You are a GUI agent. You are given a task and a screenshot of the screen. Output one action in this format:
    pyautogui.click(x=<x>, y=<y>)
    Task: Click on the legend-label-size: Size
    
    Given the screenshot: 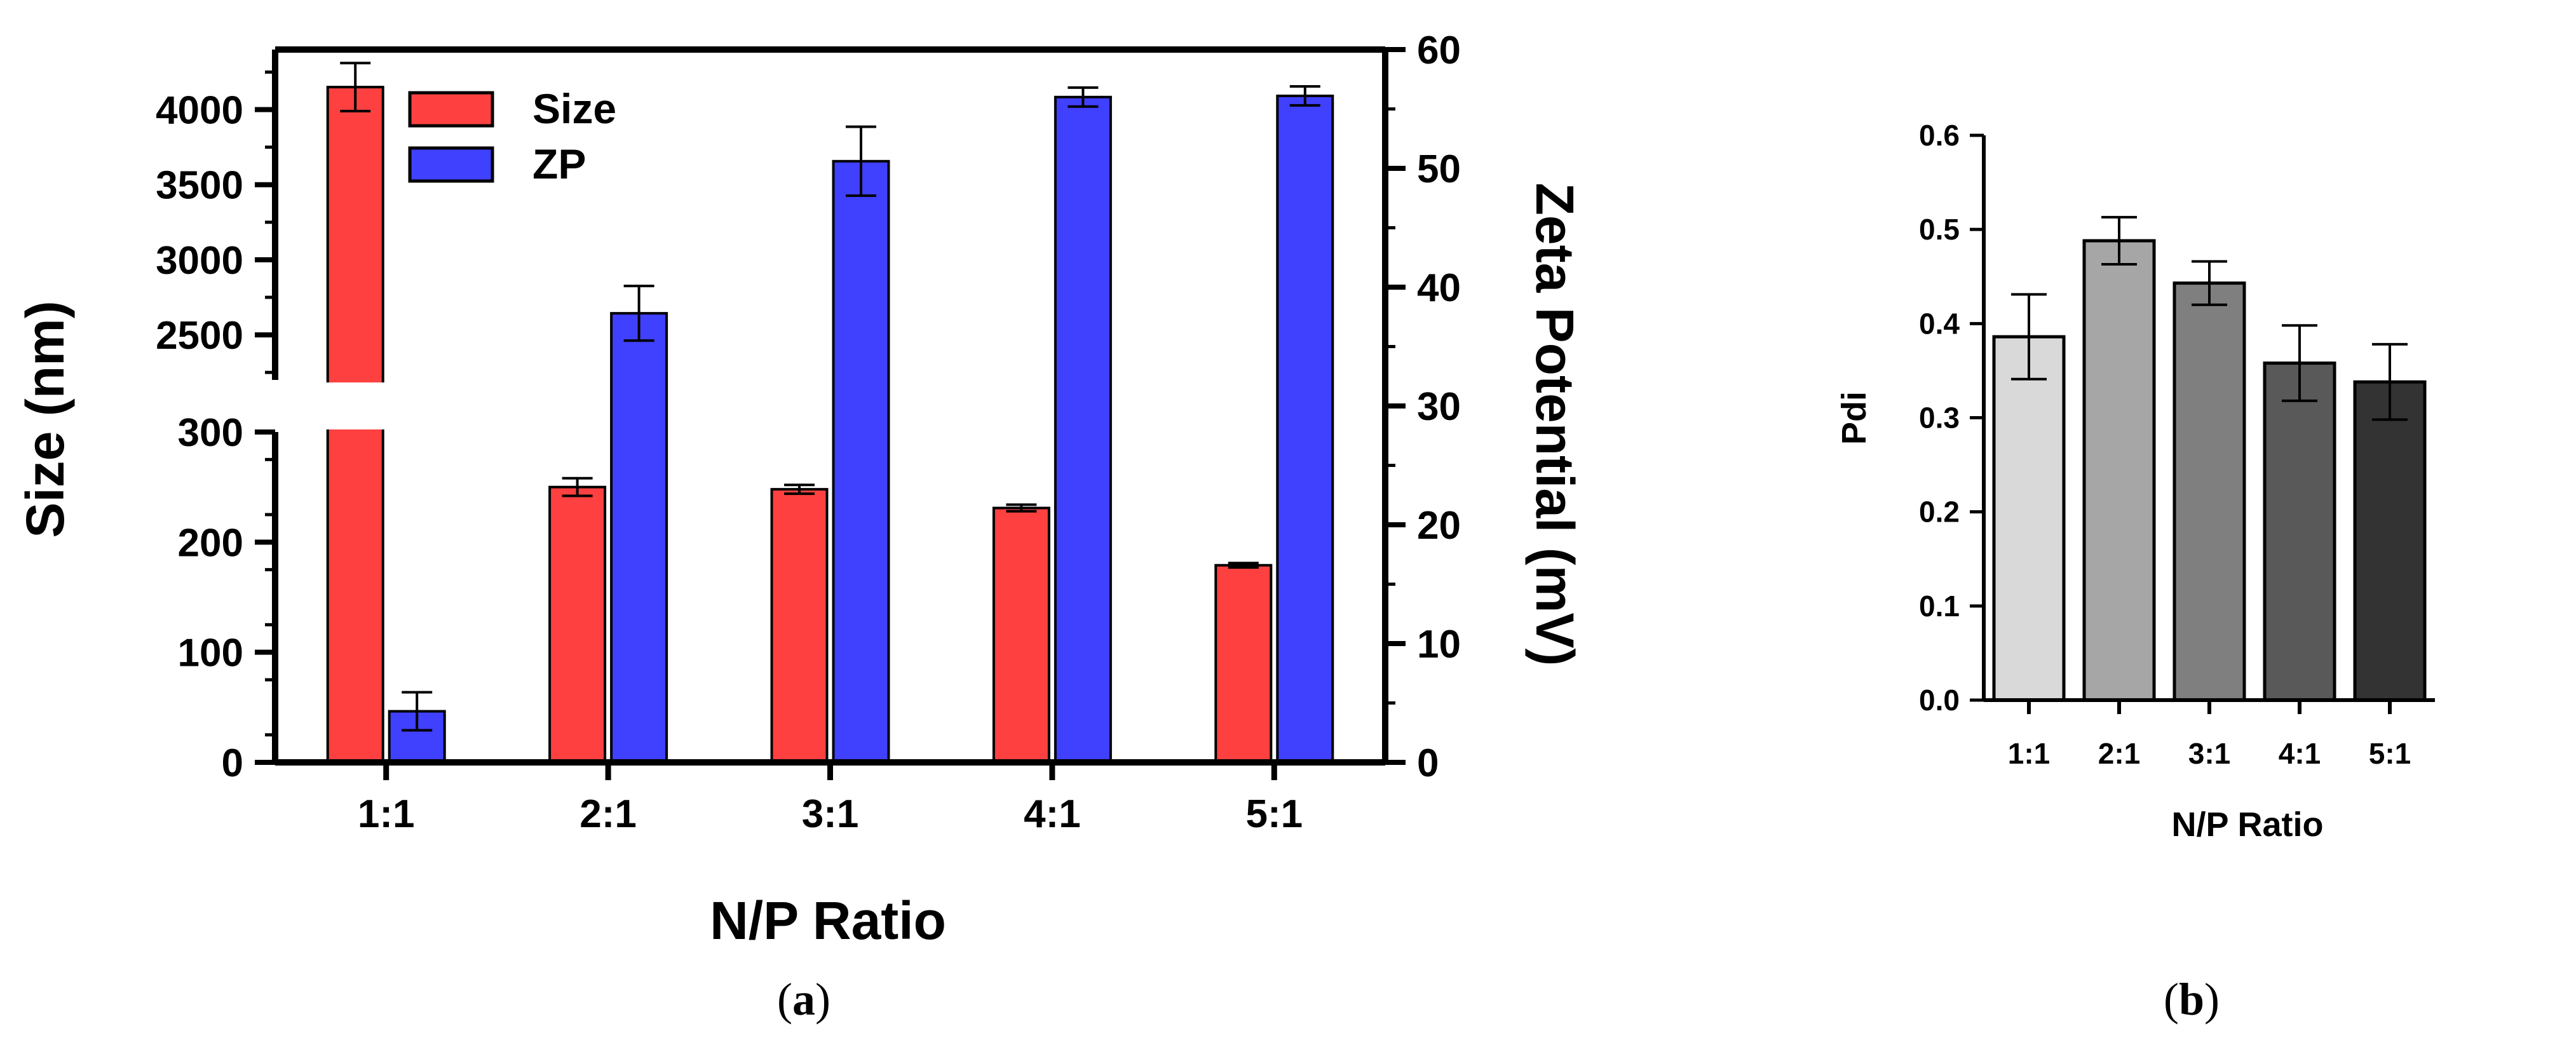 What is the action you would take?
    pyautogui.click(x=574, y=108)
    